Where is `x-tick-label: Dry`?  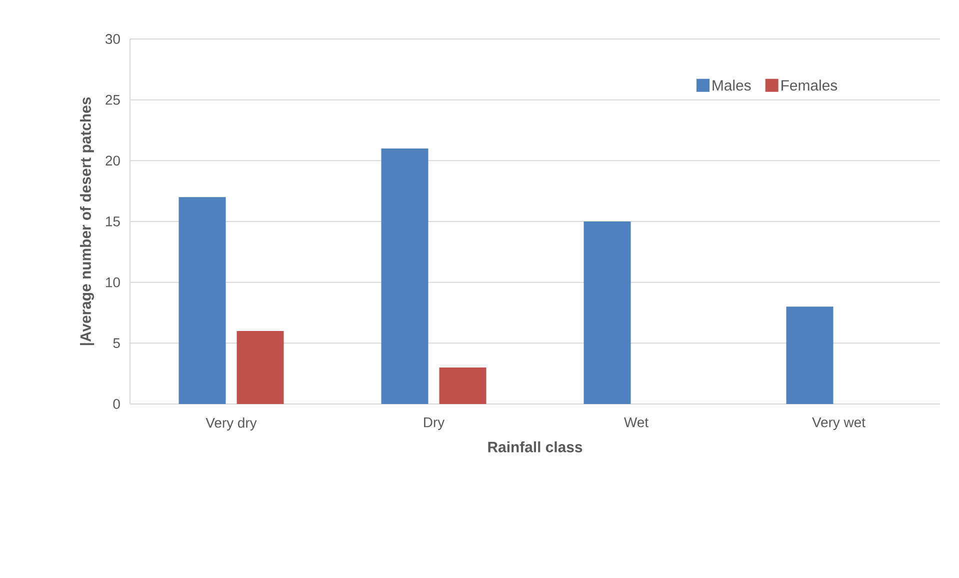 x-tick-label: Dry is located at coordinates (434, 424).